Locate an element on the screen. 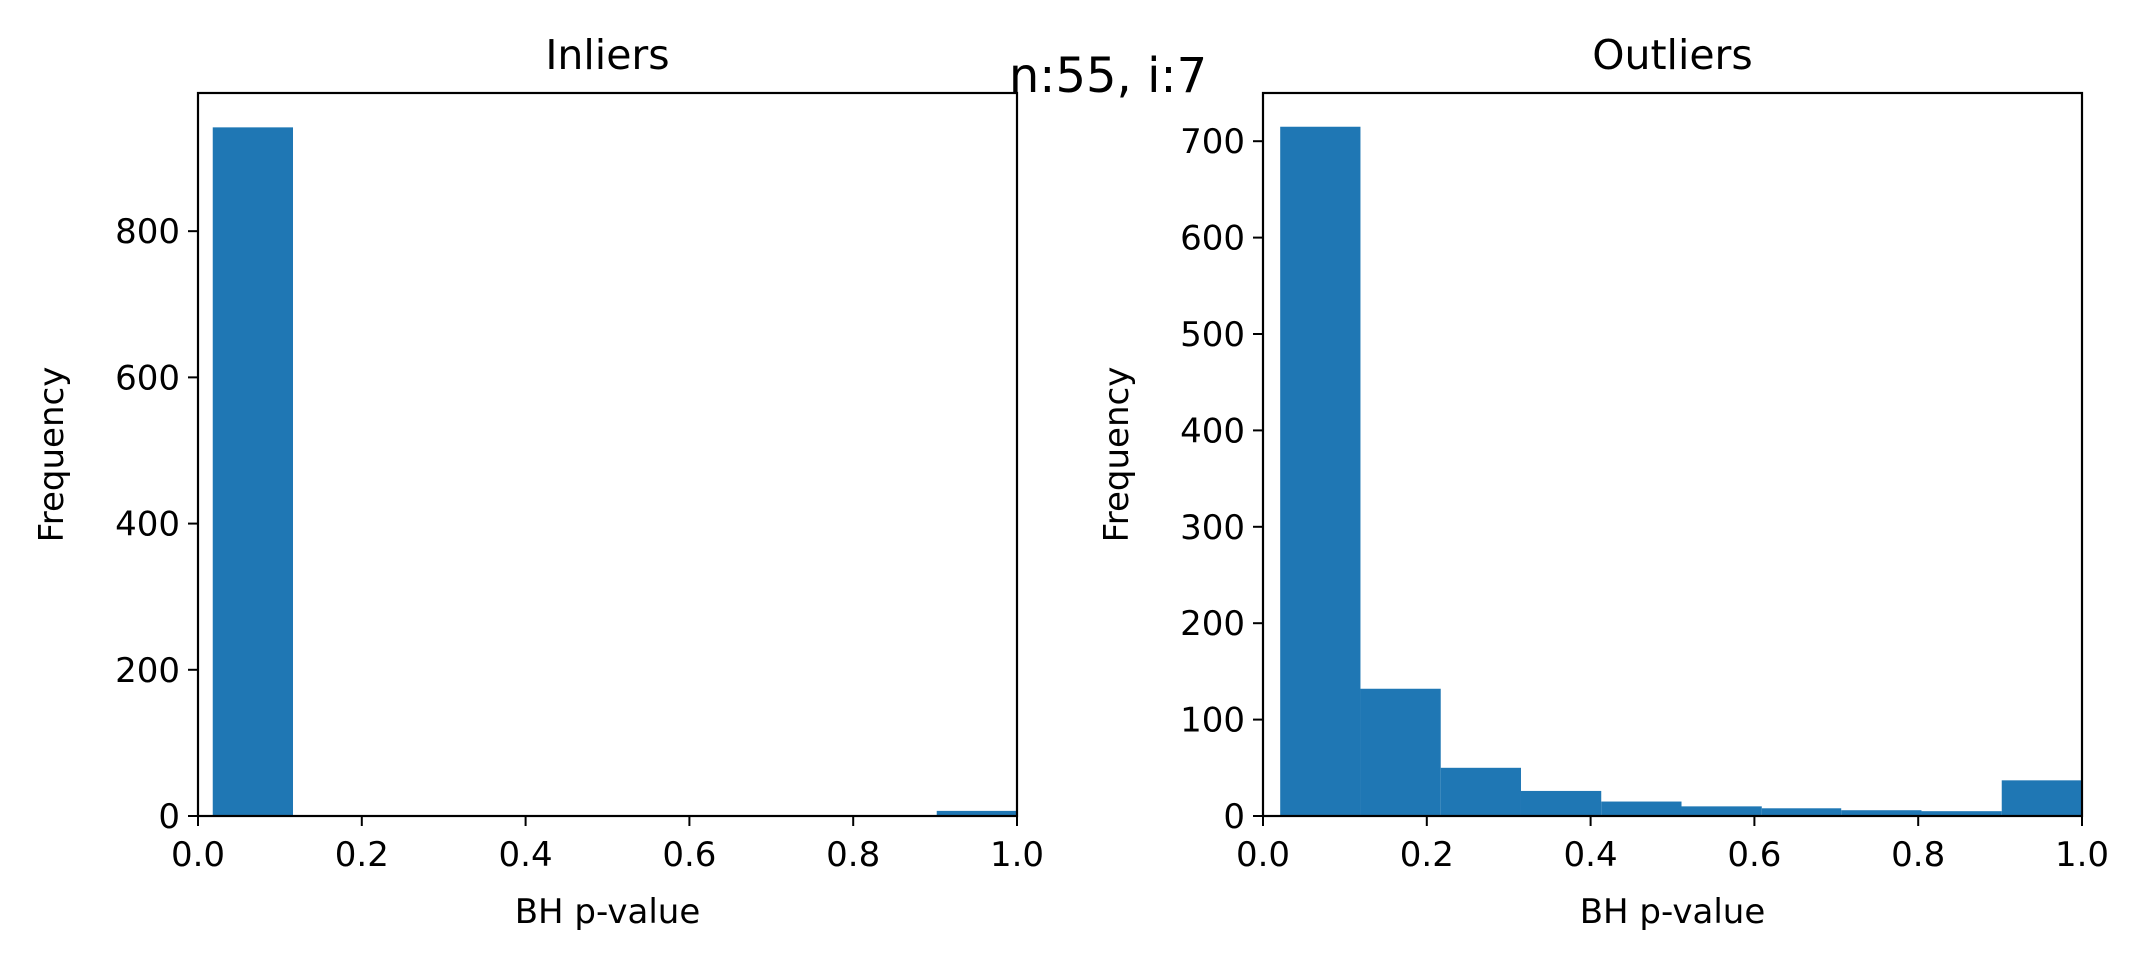 This screenshot has height=975, width=2142. outliers-y-axis-label: Frequency is located at coordinates (1117, 455).